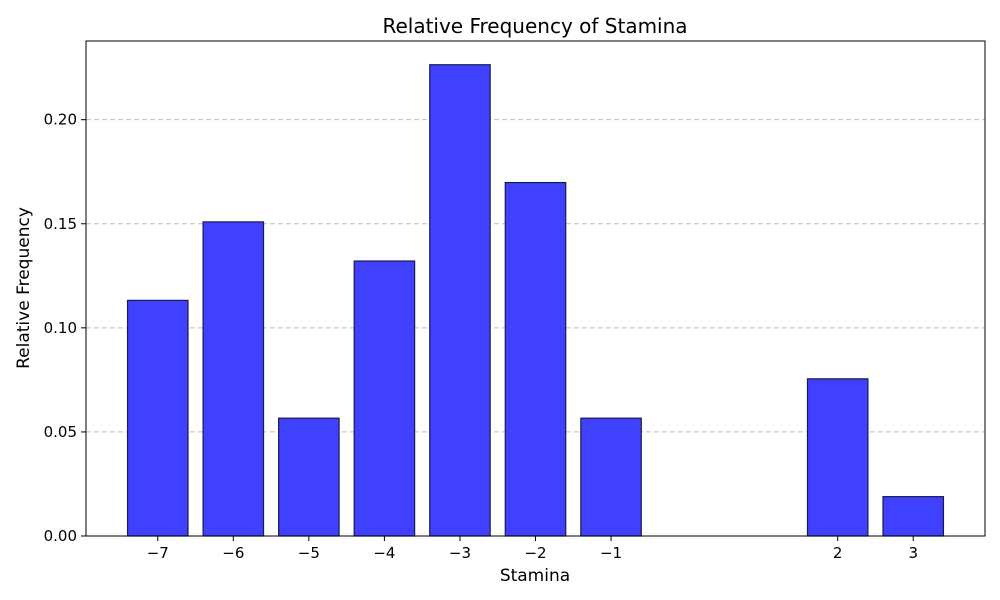 This screenshot has height=600, width=1000. I want to click on x-axis-ticks: −7 −6 −5 −4 −3 −2 −1 2 3, so click(532, 549).